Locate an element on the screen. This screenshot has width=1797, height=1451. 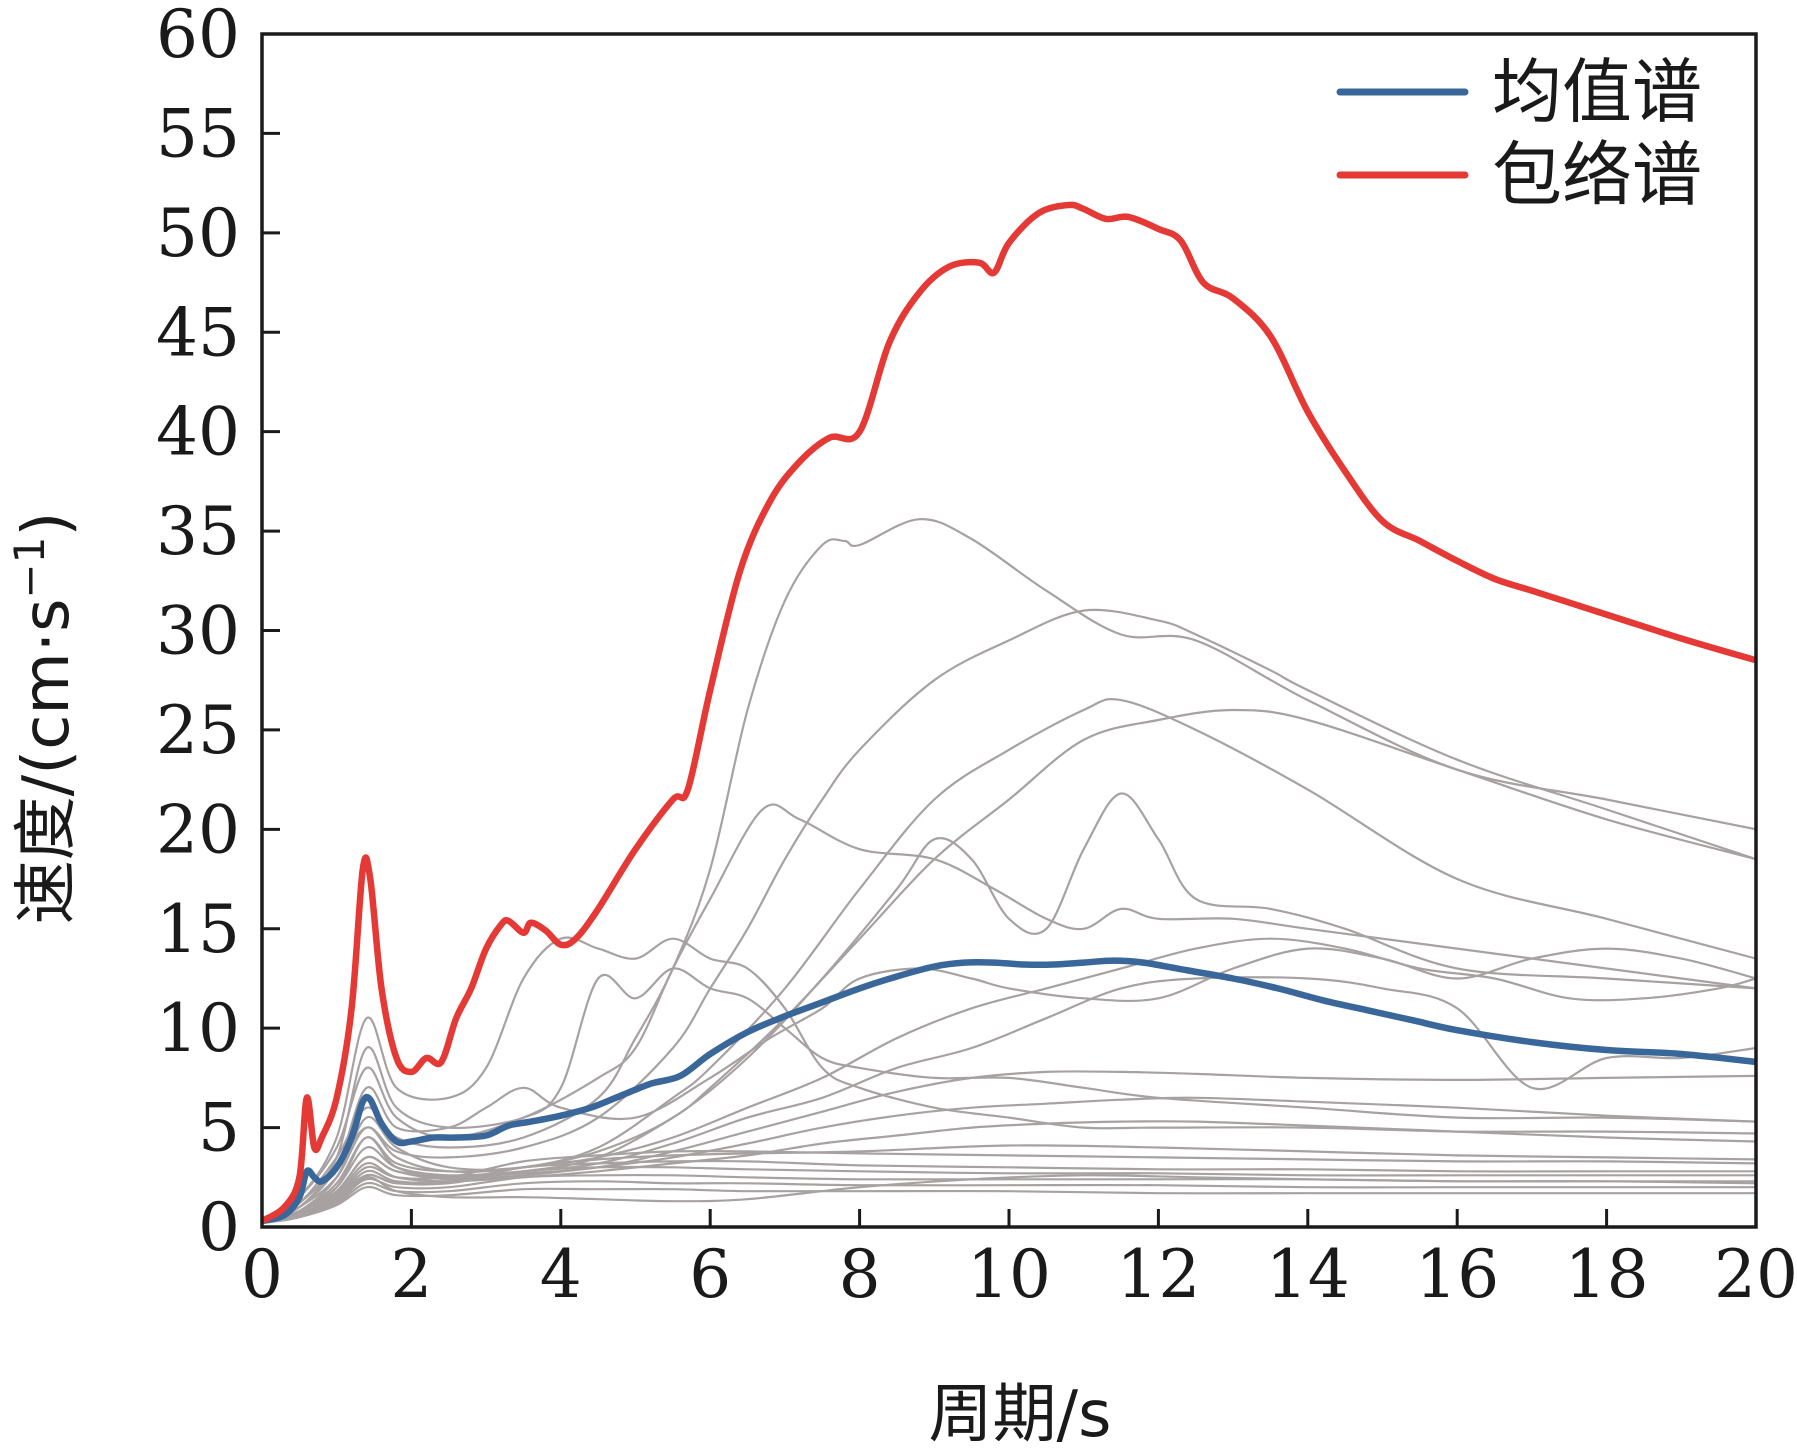
y-tick-label: 10 is located at coordinates (198, 1028).